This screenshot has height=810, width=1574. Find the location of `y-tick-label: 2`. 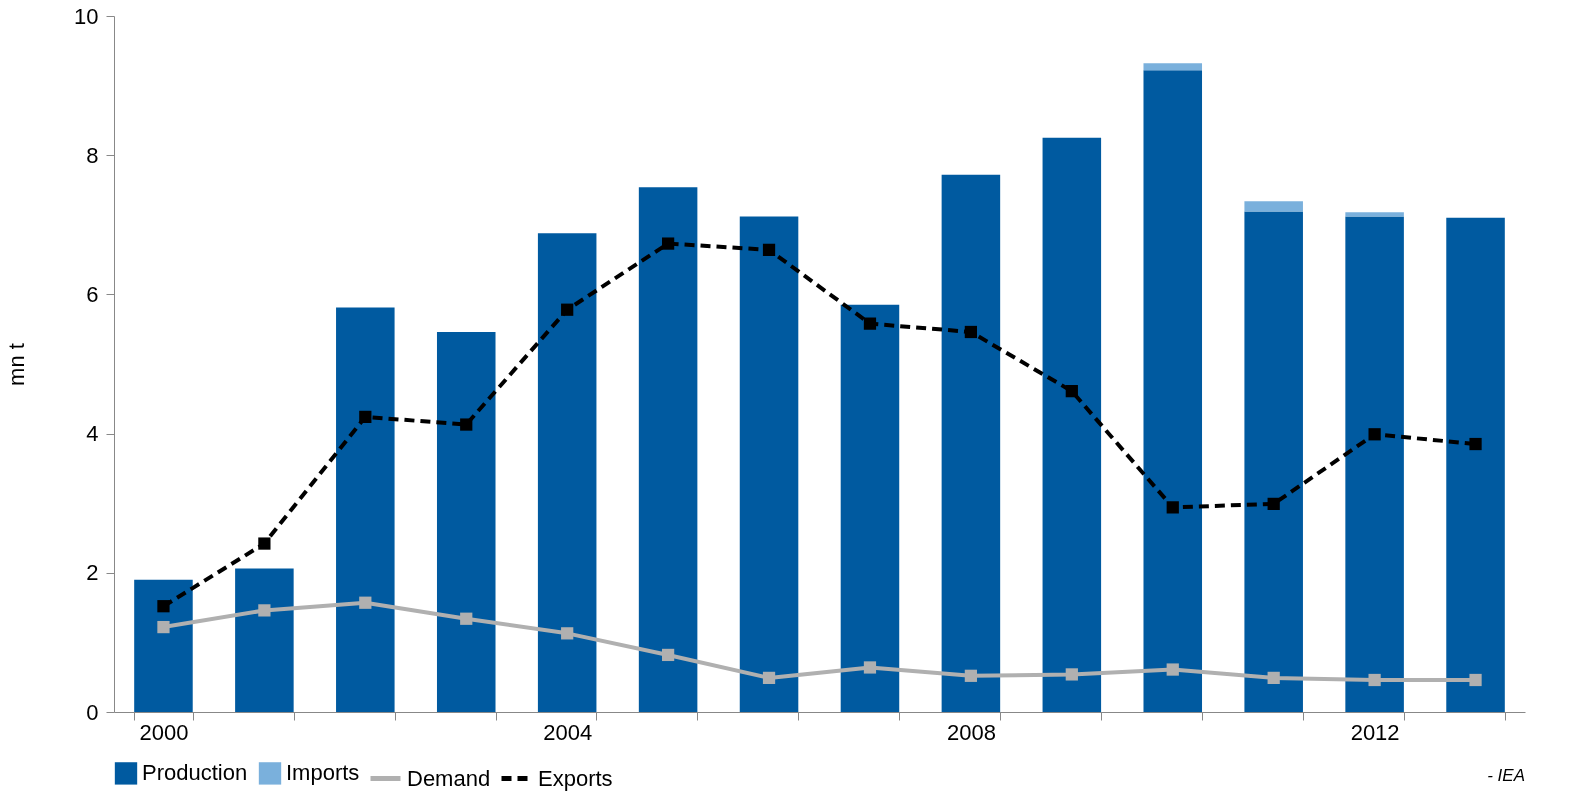

y-tick-label: 2 is located at coordinates (92, 573).